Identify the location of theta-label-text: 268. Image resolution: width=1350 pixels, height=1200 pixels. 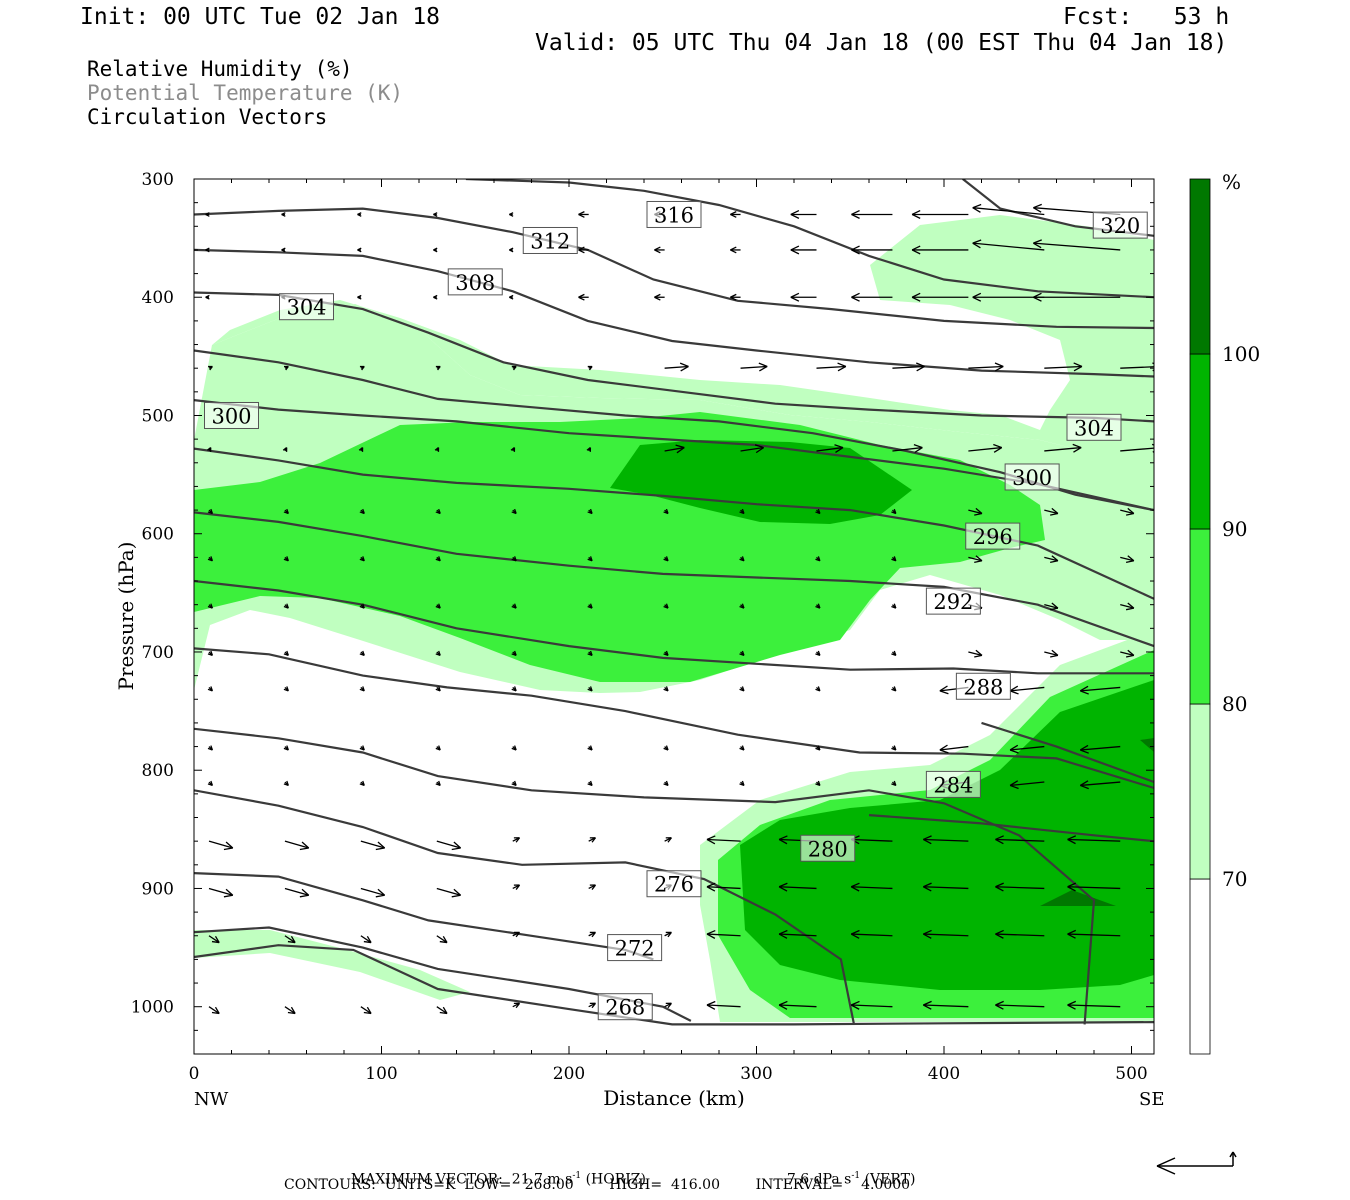
(625, 1008).